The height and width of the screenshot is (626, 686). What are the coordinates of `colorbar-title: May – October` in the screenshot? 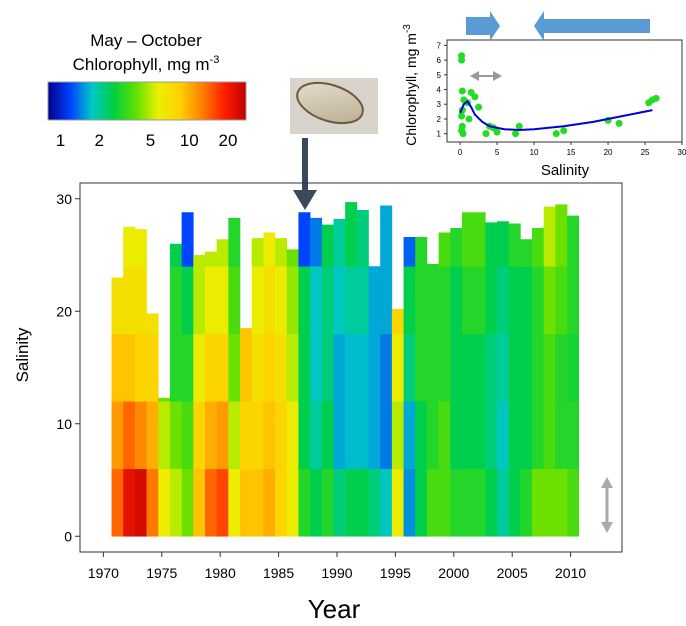 It's located at (146, 40).